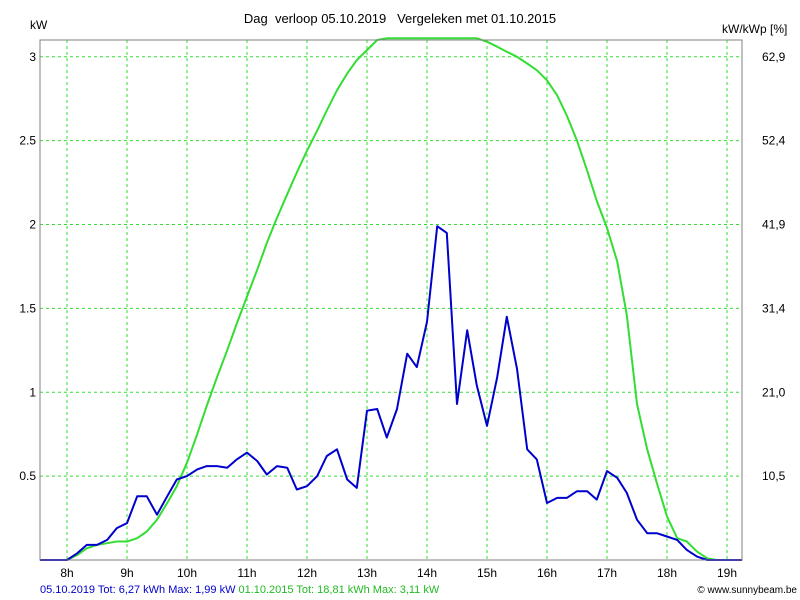 The width and height of the screenshot is (800, 600). Describe the element at coordinates (774, 392) in the screenshot. I see `y-right-tick-label-1: 21,0` at that location.